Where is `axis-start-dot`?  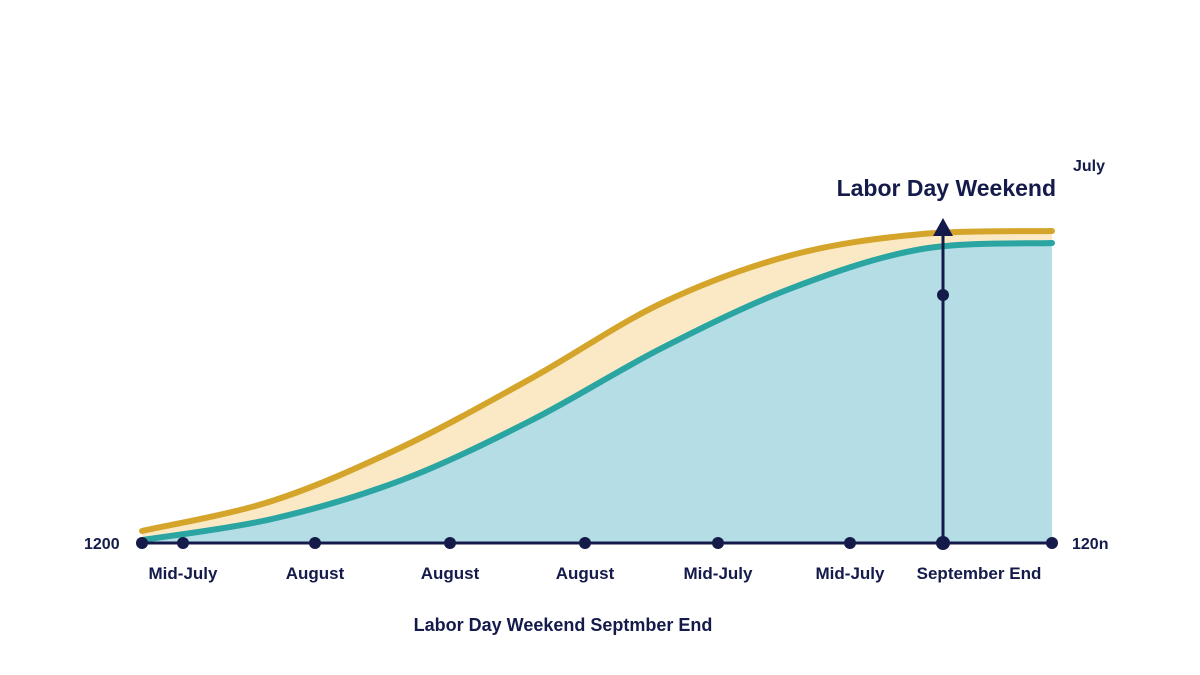 axis-start-dot is located at coordinates (142, 543).